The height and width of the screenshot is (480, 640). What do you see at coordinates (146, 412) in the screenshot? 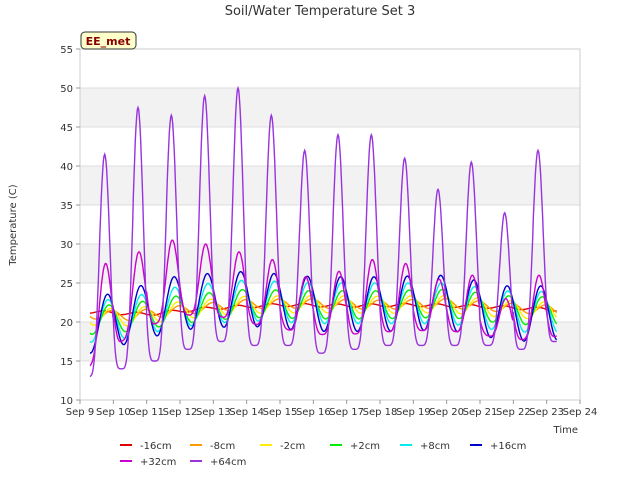
I see `x-tick-label: Sep 11` at bounding box center [146, 412].